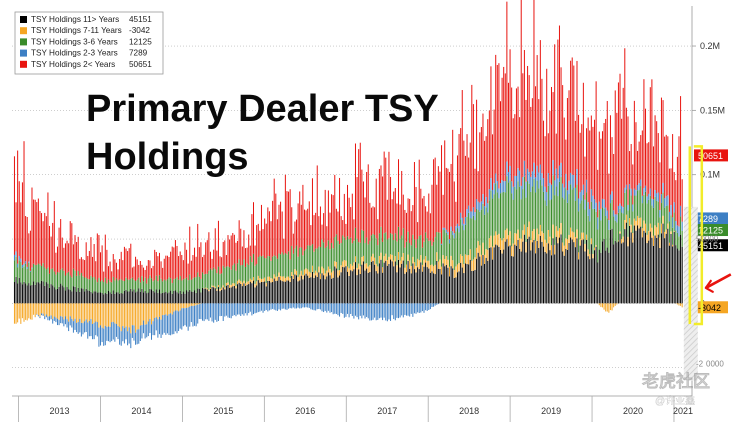  Describe the element at coordinates (23, 30) in the screenshot. I see `legend-swatch` at that location.